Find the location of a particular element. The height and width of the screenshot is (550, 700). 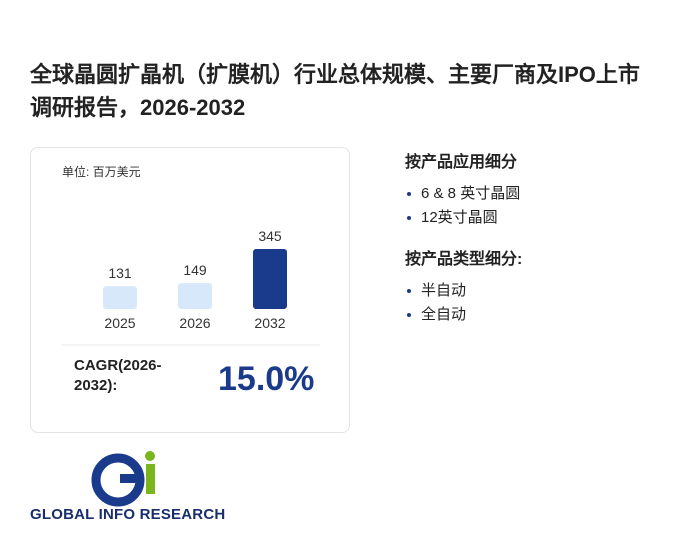

value-label: 131 is located at coordinates (120, 273).